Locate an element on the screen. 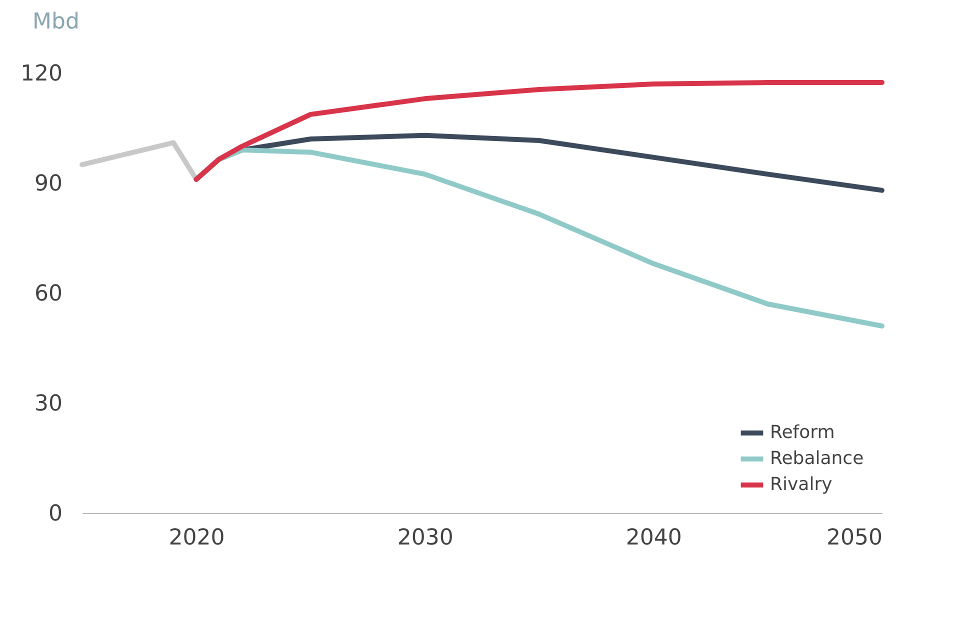 The height and width of the screenshot is (617, 962). y-axis-title: Mbd is located at coordinates (56, 22).